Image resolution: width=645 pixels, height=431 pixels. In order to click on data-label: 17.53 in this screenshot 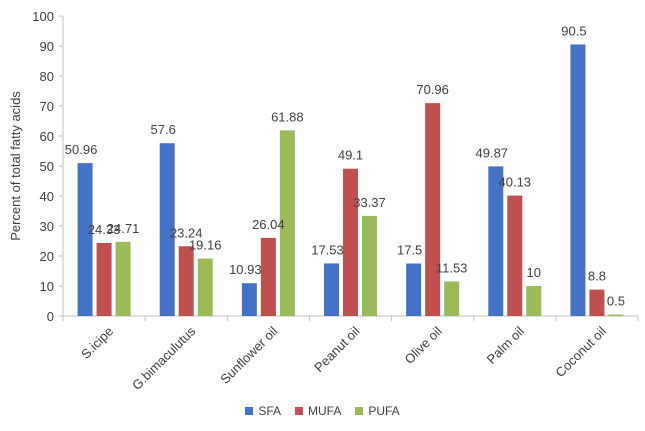, I will do `click(327, 249)`.